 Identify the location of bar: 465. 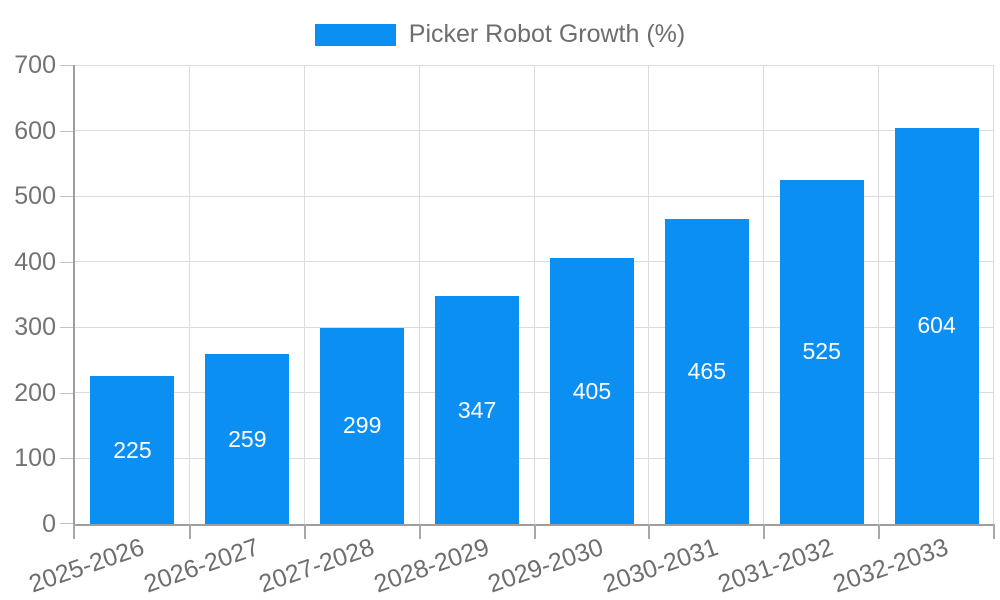
(706, 371).